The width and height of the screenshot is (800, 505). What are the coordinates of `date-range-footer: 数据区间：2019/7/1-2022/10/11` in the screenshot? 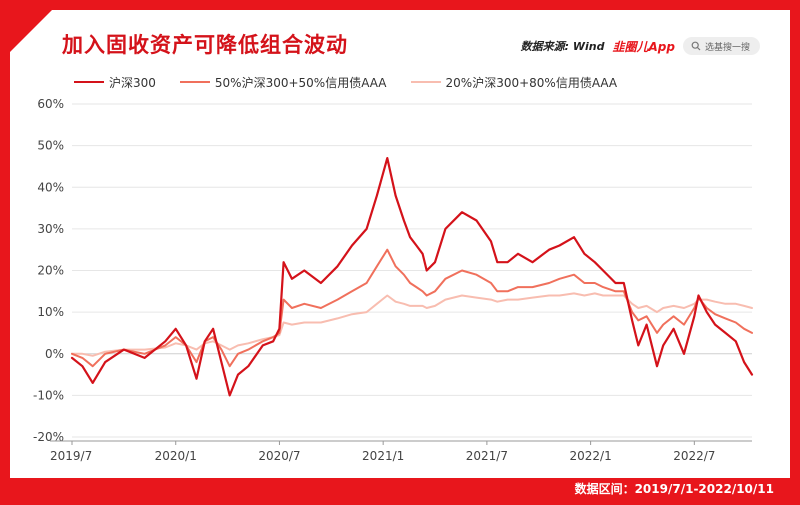 It's located at (674, 489).